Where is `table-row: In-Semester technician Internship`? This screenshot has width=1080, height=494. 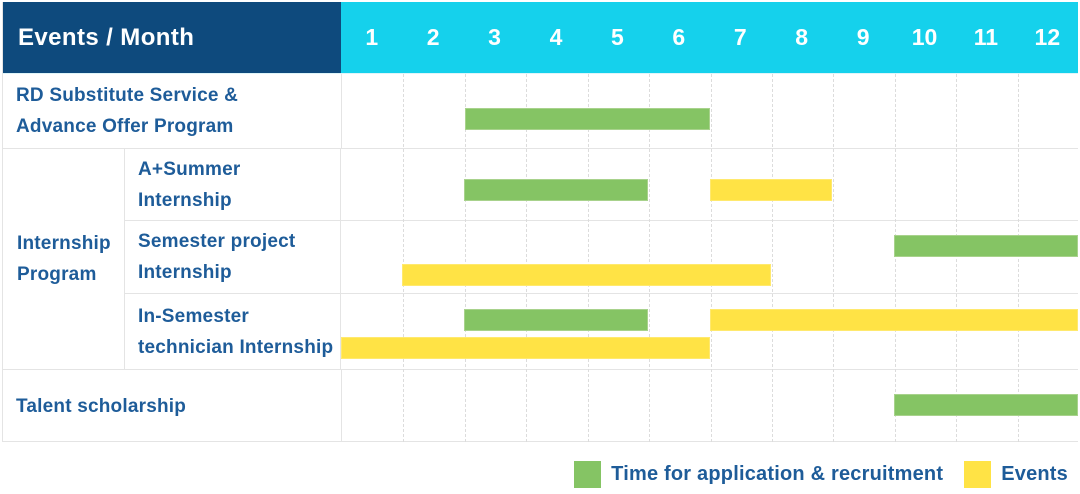
table-row: In-Semester technician Internship is located at coordinates (601, 331).